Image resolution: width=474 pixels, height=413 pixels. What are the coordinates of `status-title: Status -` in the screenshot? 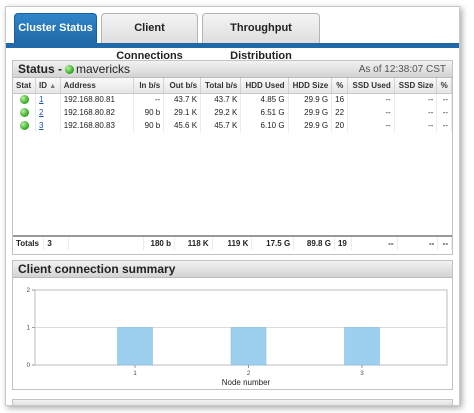 It's located at (40, 69).